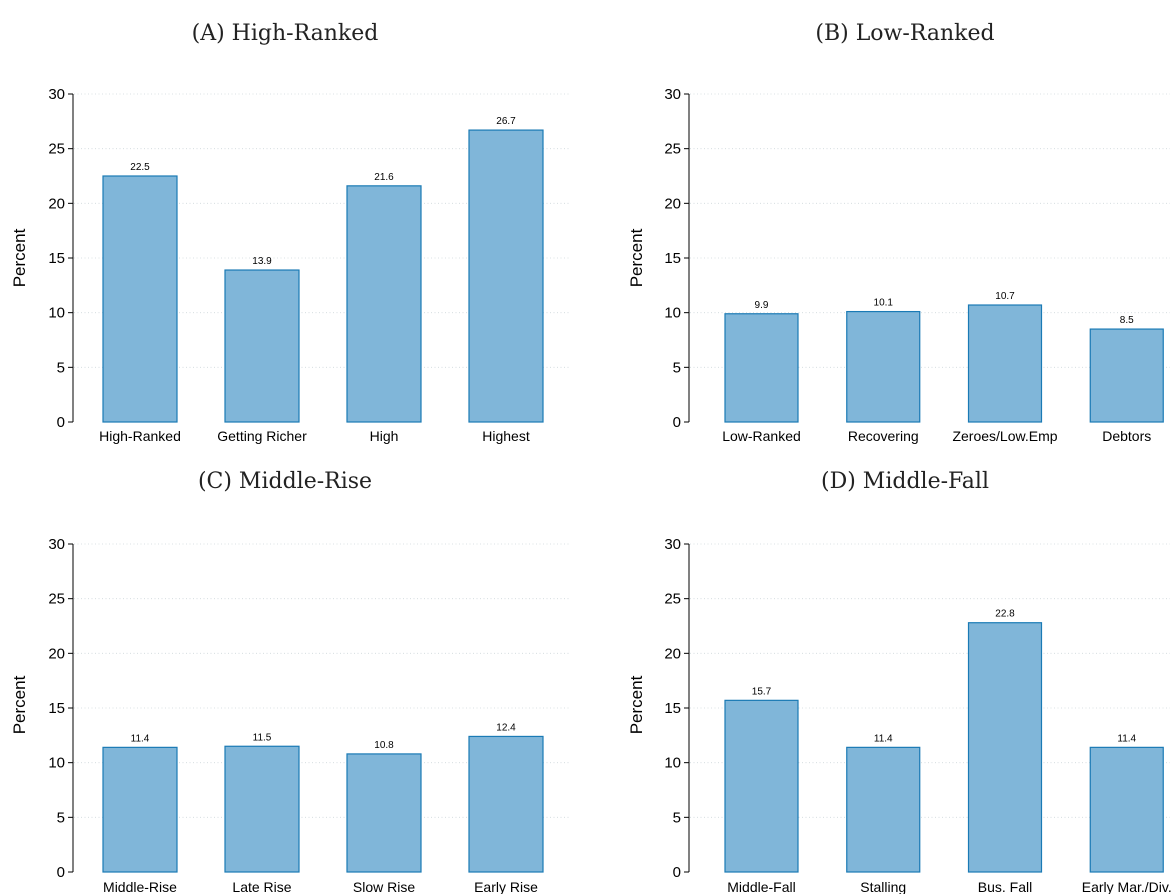  Describe the element at coordinates (384, 436) in the screenshot. I see `category-label: High` at that location.